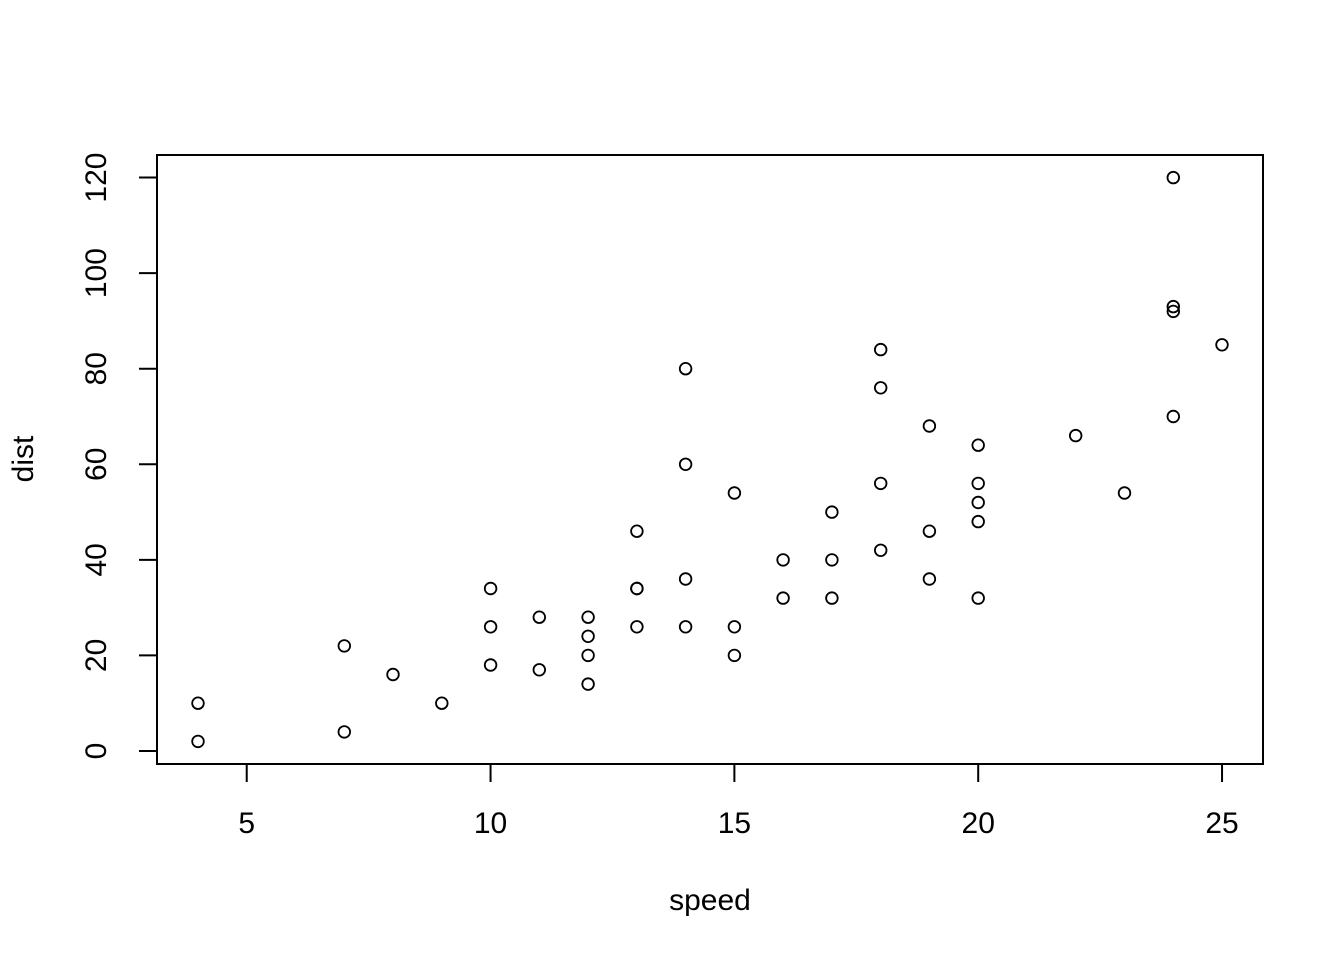 This screenshot has height=960, width=1344. Describe the element at coordinates (96, 178) in the screenshot. I see `y-axis-tick-label: 120` at that location.